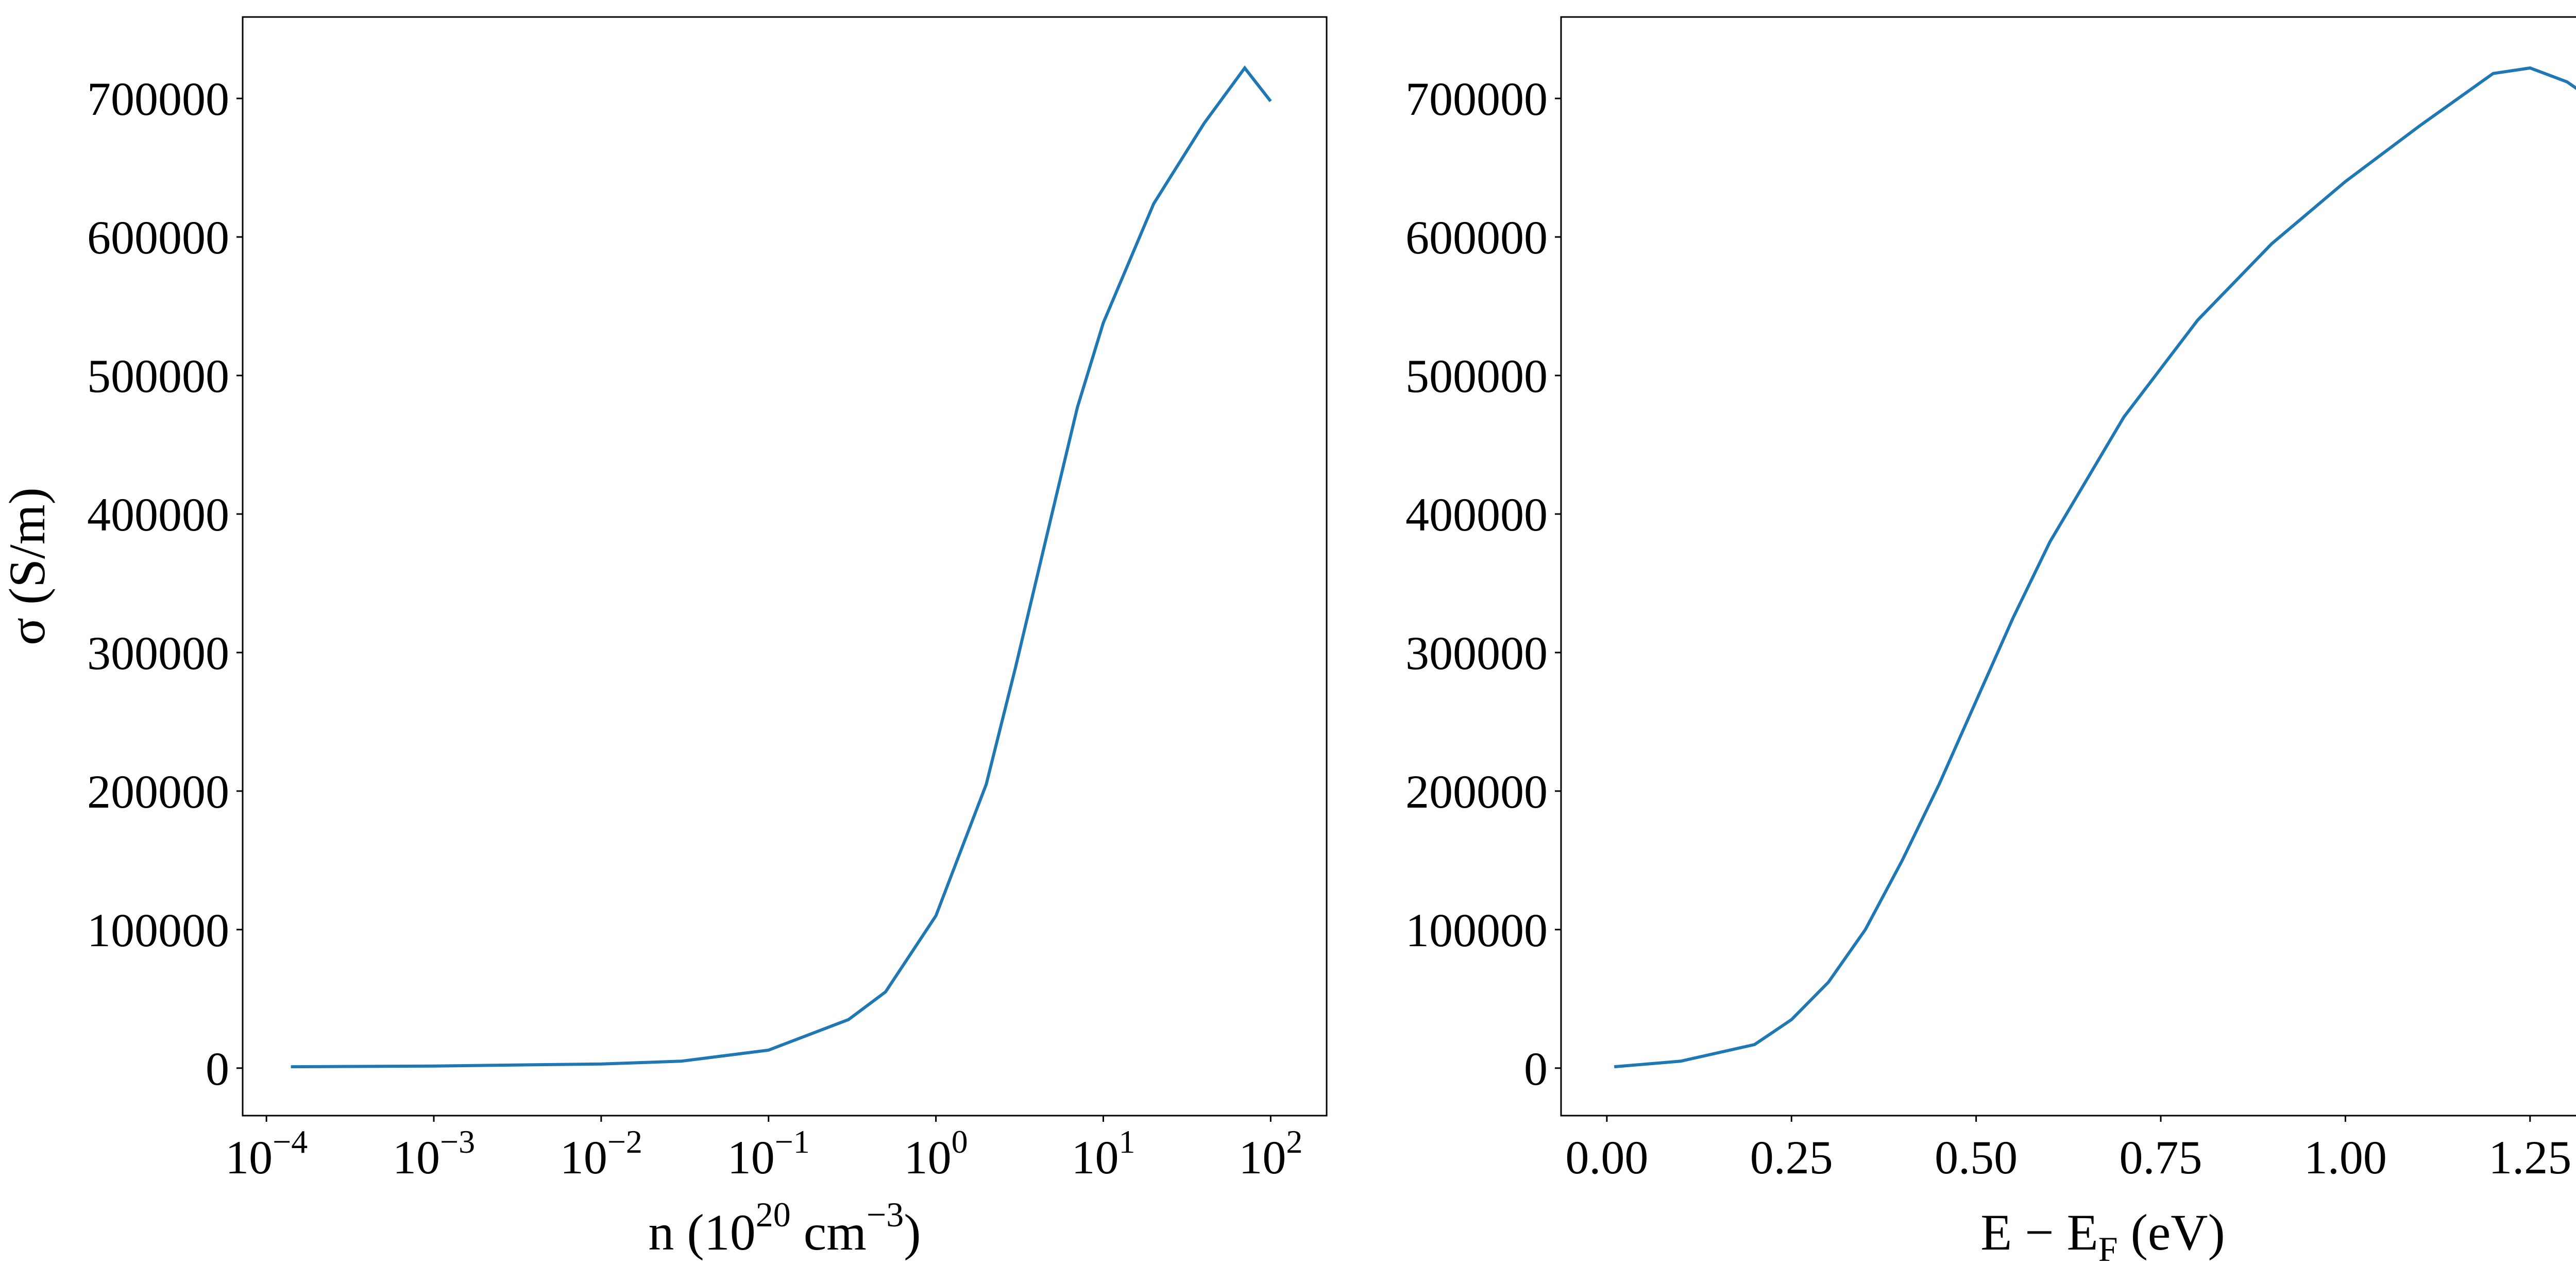 This screenshot has width=2576, height=1282. Describe the element at coordinates (701, 1232) in the screenshot. I see `label-part: n (10` at that location.